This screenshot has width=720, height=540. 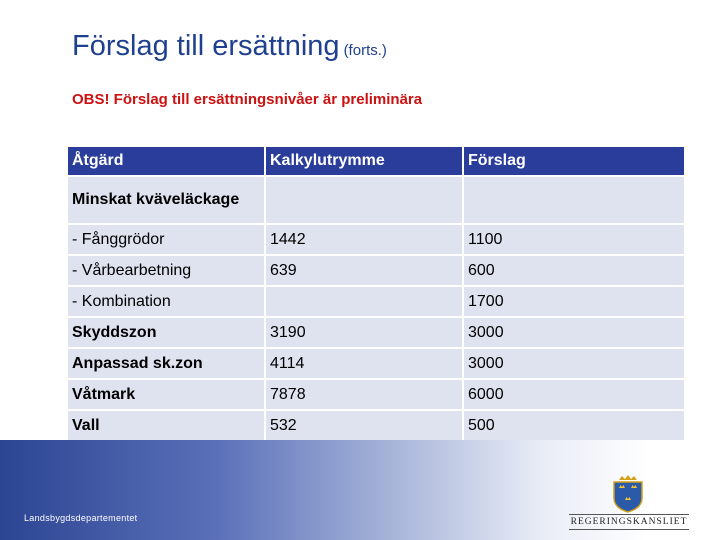 I want to click on government-logo-text: REGERINGSKANSLIET, so click(x=629, y=522).